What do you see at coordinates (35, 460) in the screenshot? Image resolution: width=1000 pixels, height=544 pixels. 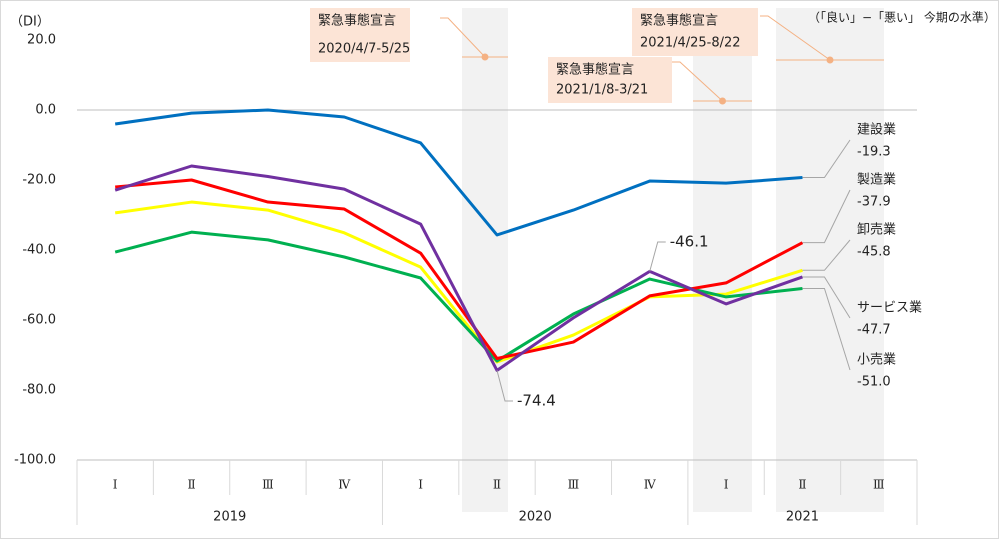 I see `y-tick-label: -100.0` at bounding box center [35, 460].